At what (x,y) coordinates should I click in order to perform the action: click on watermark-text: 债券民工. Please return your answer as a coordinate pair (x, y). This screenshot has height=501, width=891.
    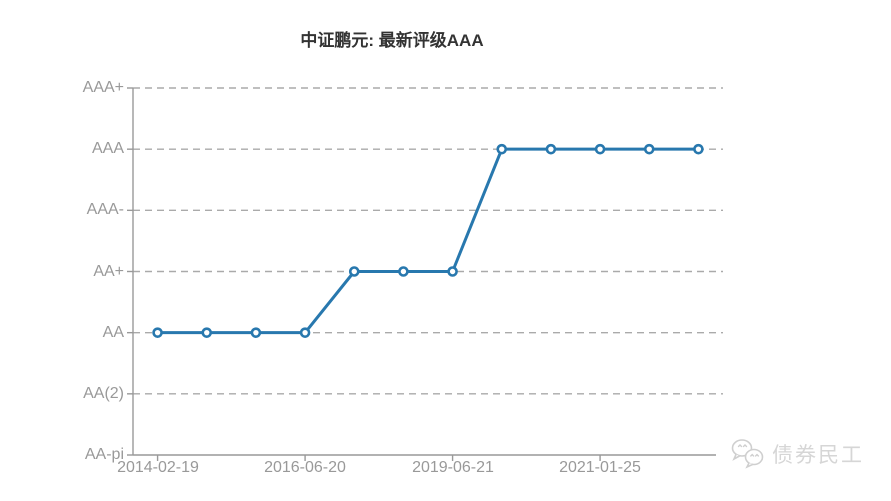
    Looking at the image, I should click on (818, 455).